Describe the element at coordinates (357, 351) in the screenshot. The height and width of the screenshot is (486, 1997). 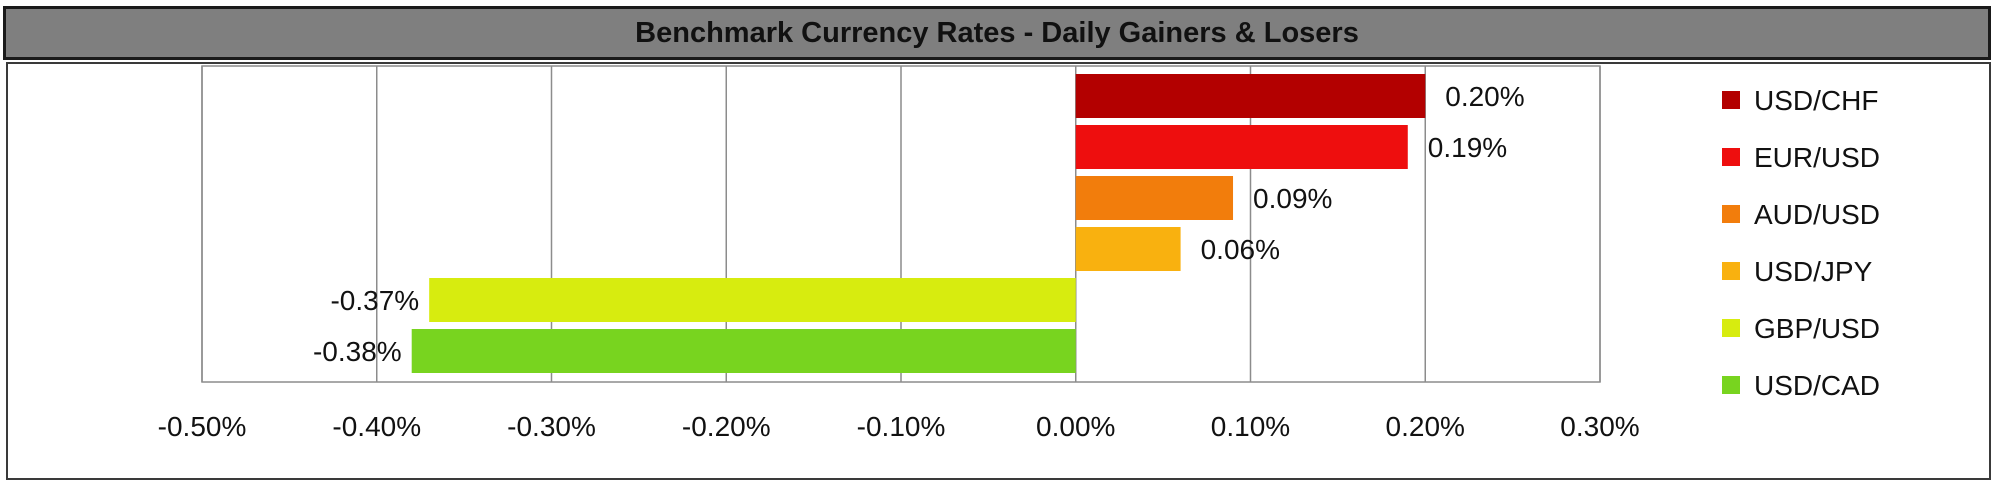
I see `data-label: -0.38%` at that location.